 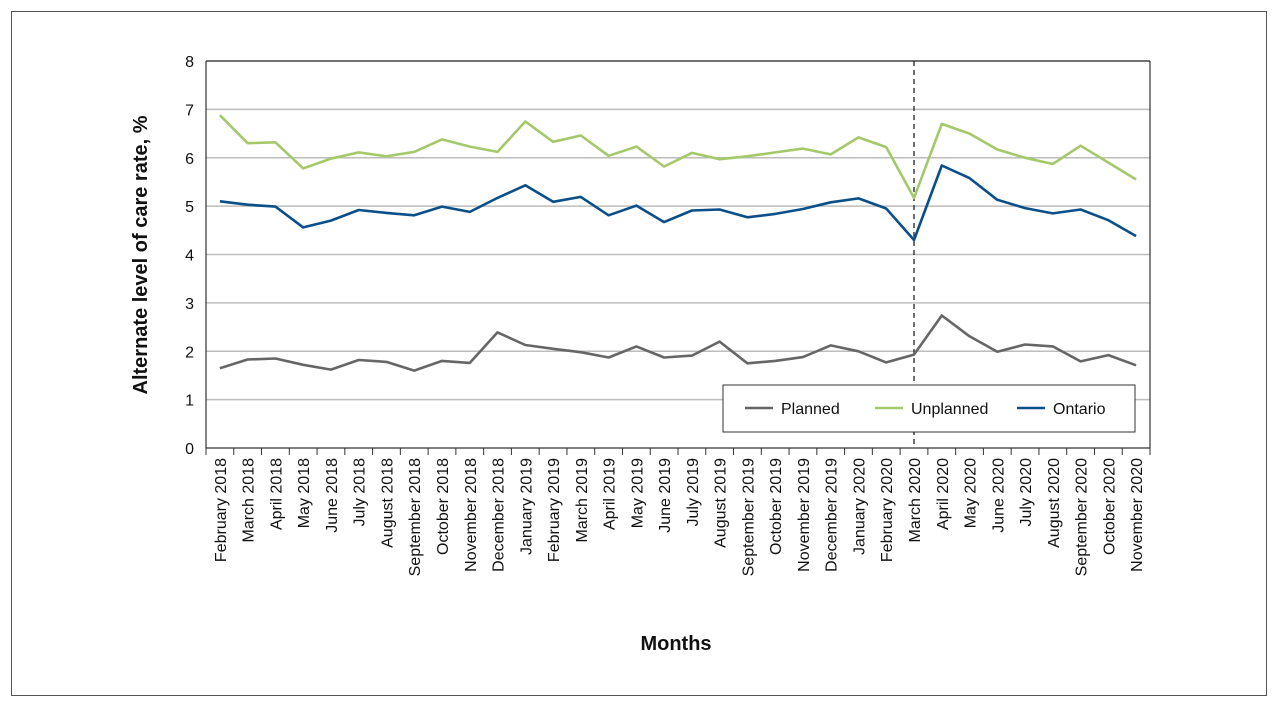 I want to click on x-tick-label: July 2018, so click(x=360, y=492).